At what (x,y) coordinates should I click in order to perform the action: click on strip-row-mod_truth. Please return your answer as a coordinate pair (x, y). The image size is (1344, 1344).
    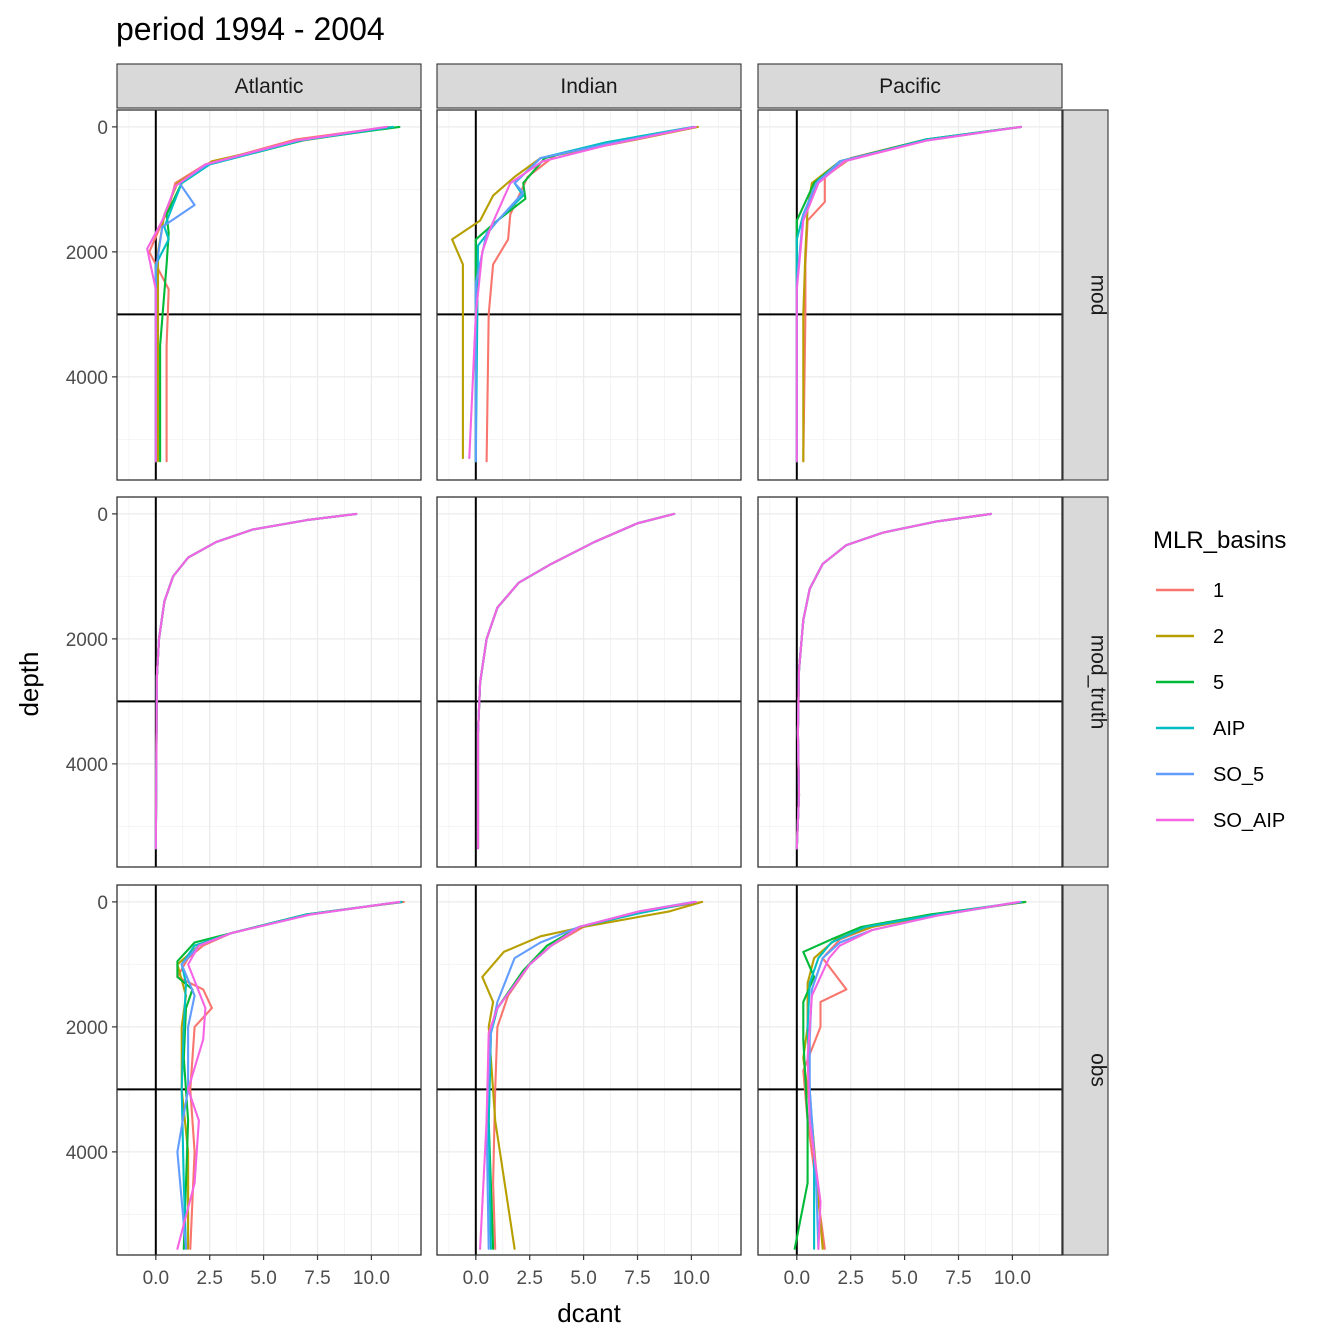
    Looking at the image, I should click on (1085, 682).